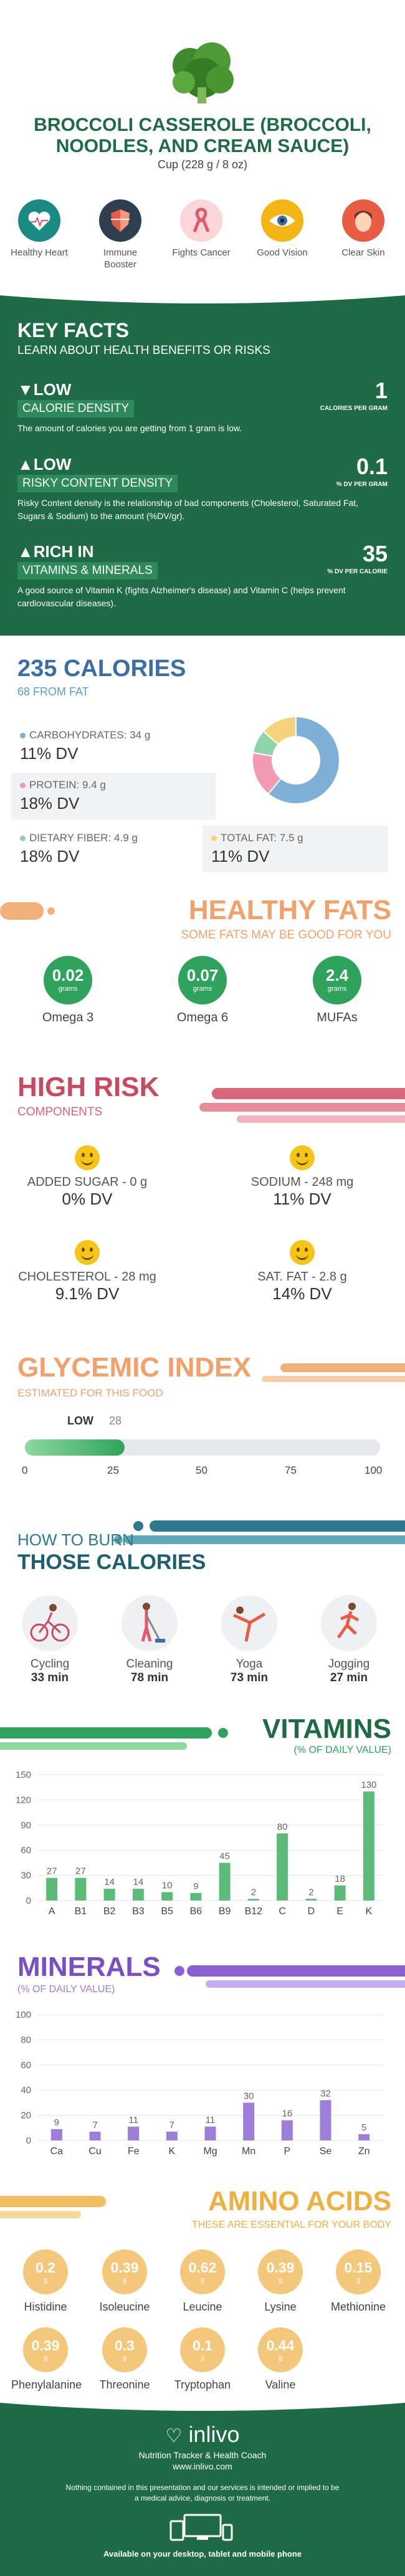 The width and height of the screenshot is (405, 2576). Describe the element at coordinates (88, 1087) in the screenshot. I see `high-risk-title: HIGH RISK` at that location.